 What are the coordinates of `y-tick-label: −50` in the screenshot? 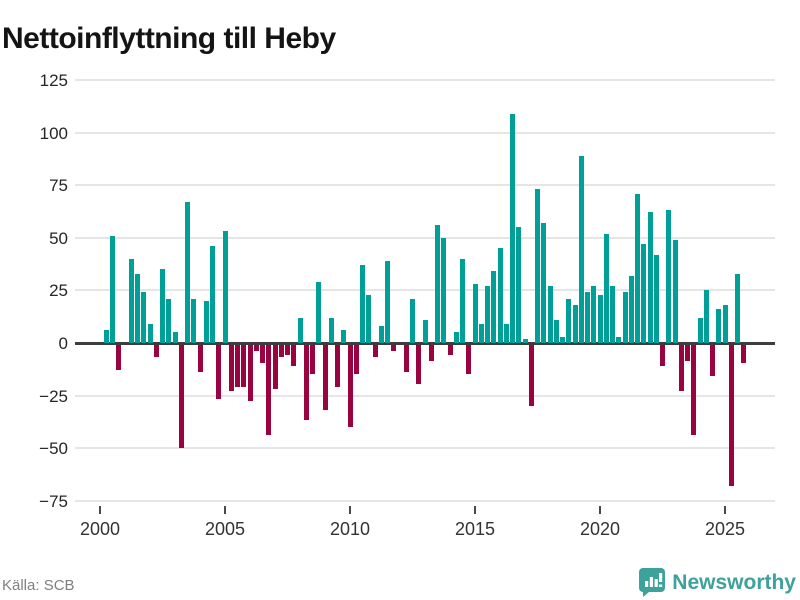 It's located at (53, 449).